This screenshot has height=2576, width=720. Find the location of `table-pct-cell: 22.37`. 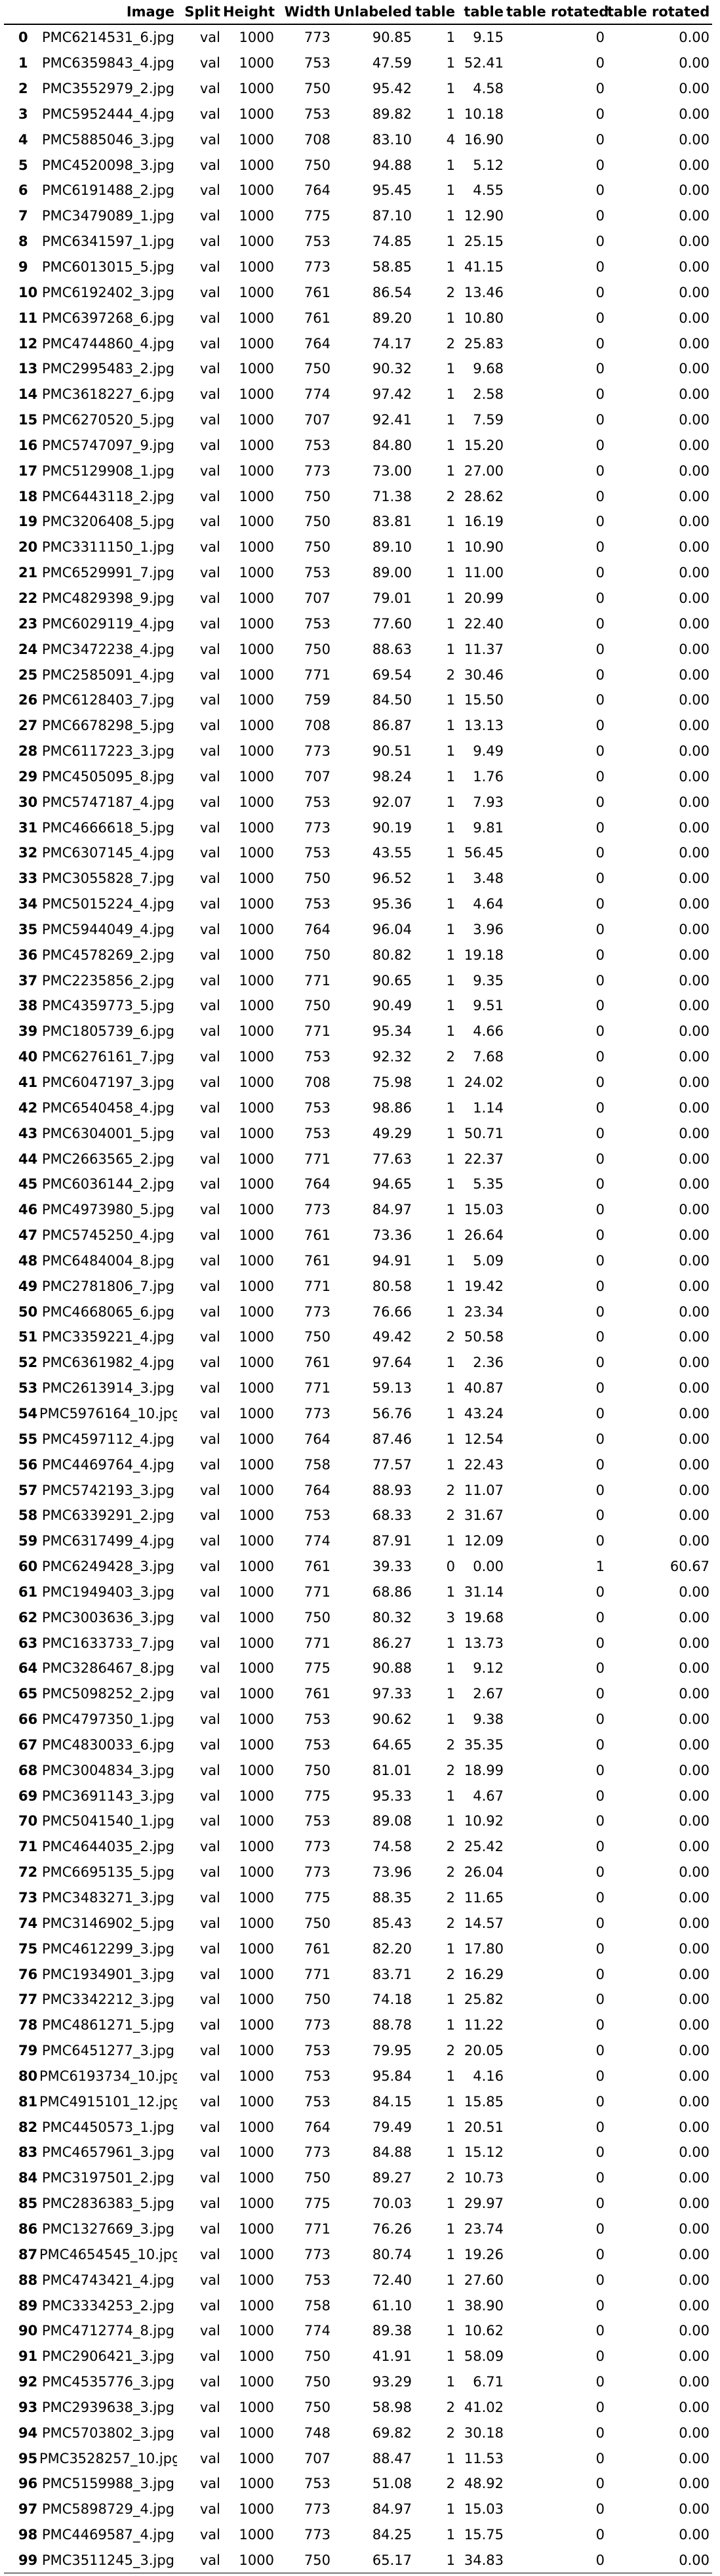

table-pct-cell: 22.37 is located at coordinates (484, 1159).